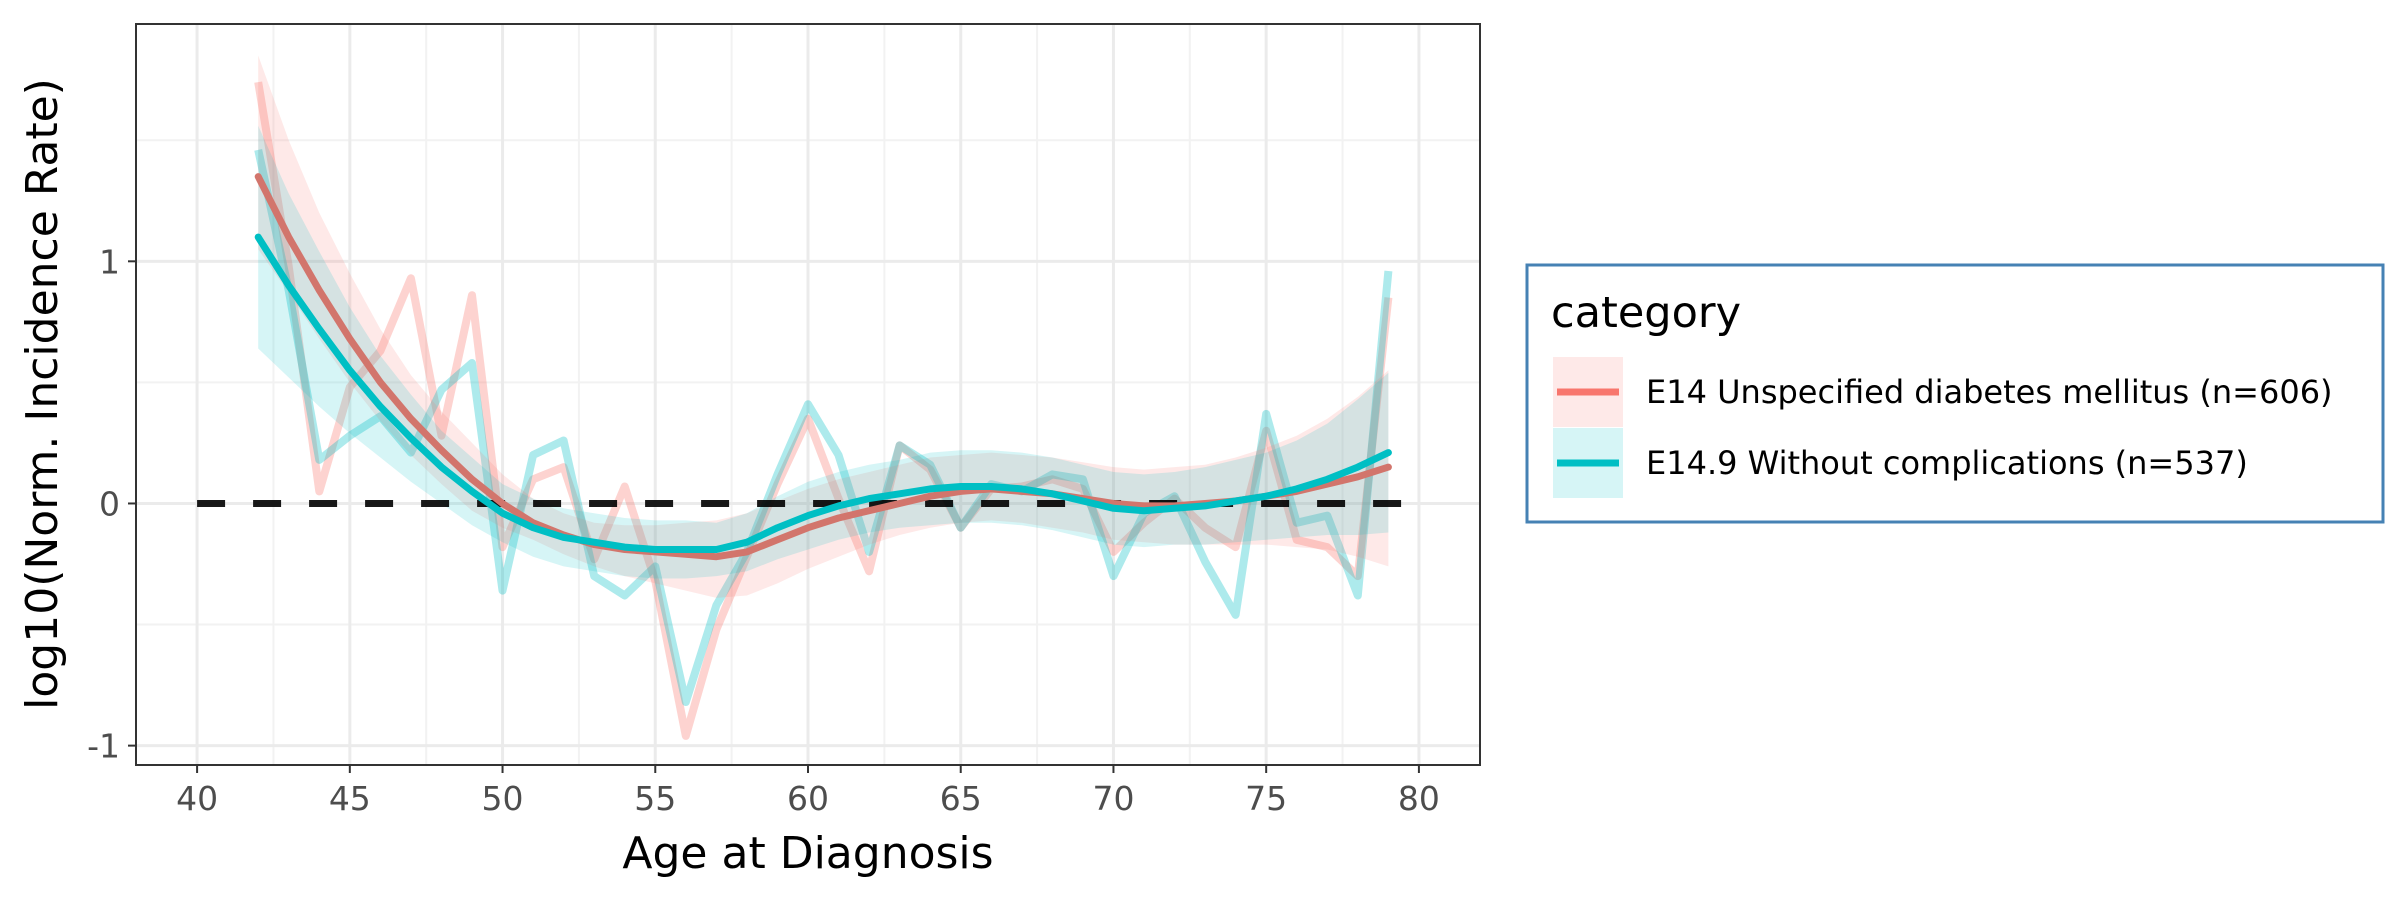 The width and height of the screenshot is (2400, 900). I want to click on y-axis-title: log10(Norm. Incidence Rate), so click(42, 394).